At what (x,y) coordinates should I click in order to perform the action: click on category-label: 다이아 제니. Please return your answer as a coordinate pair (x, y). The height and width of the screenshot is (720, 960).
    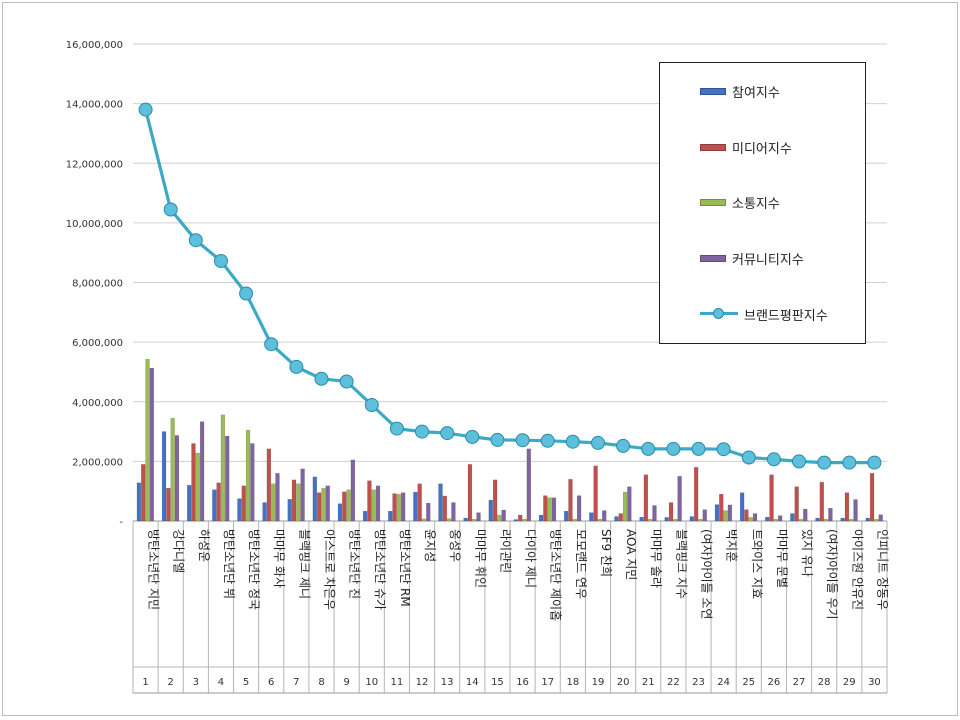
    Looking at the image, I should click on (531, 558).